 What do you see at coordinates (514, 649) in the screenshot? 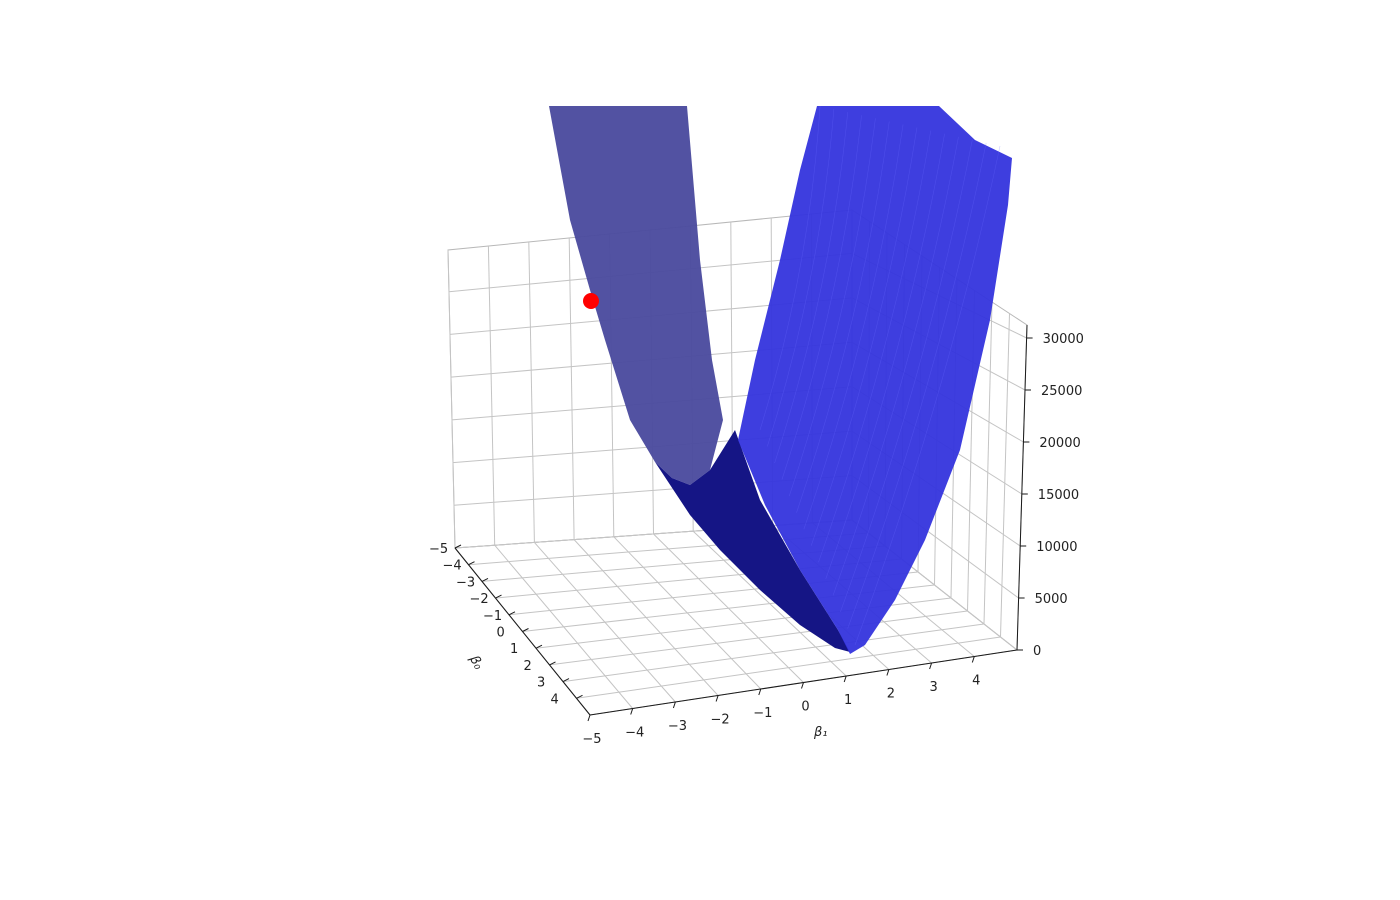
I see `beta0-tick-label-6: 1` at bounding box center [514, 649].